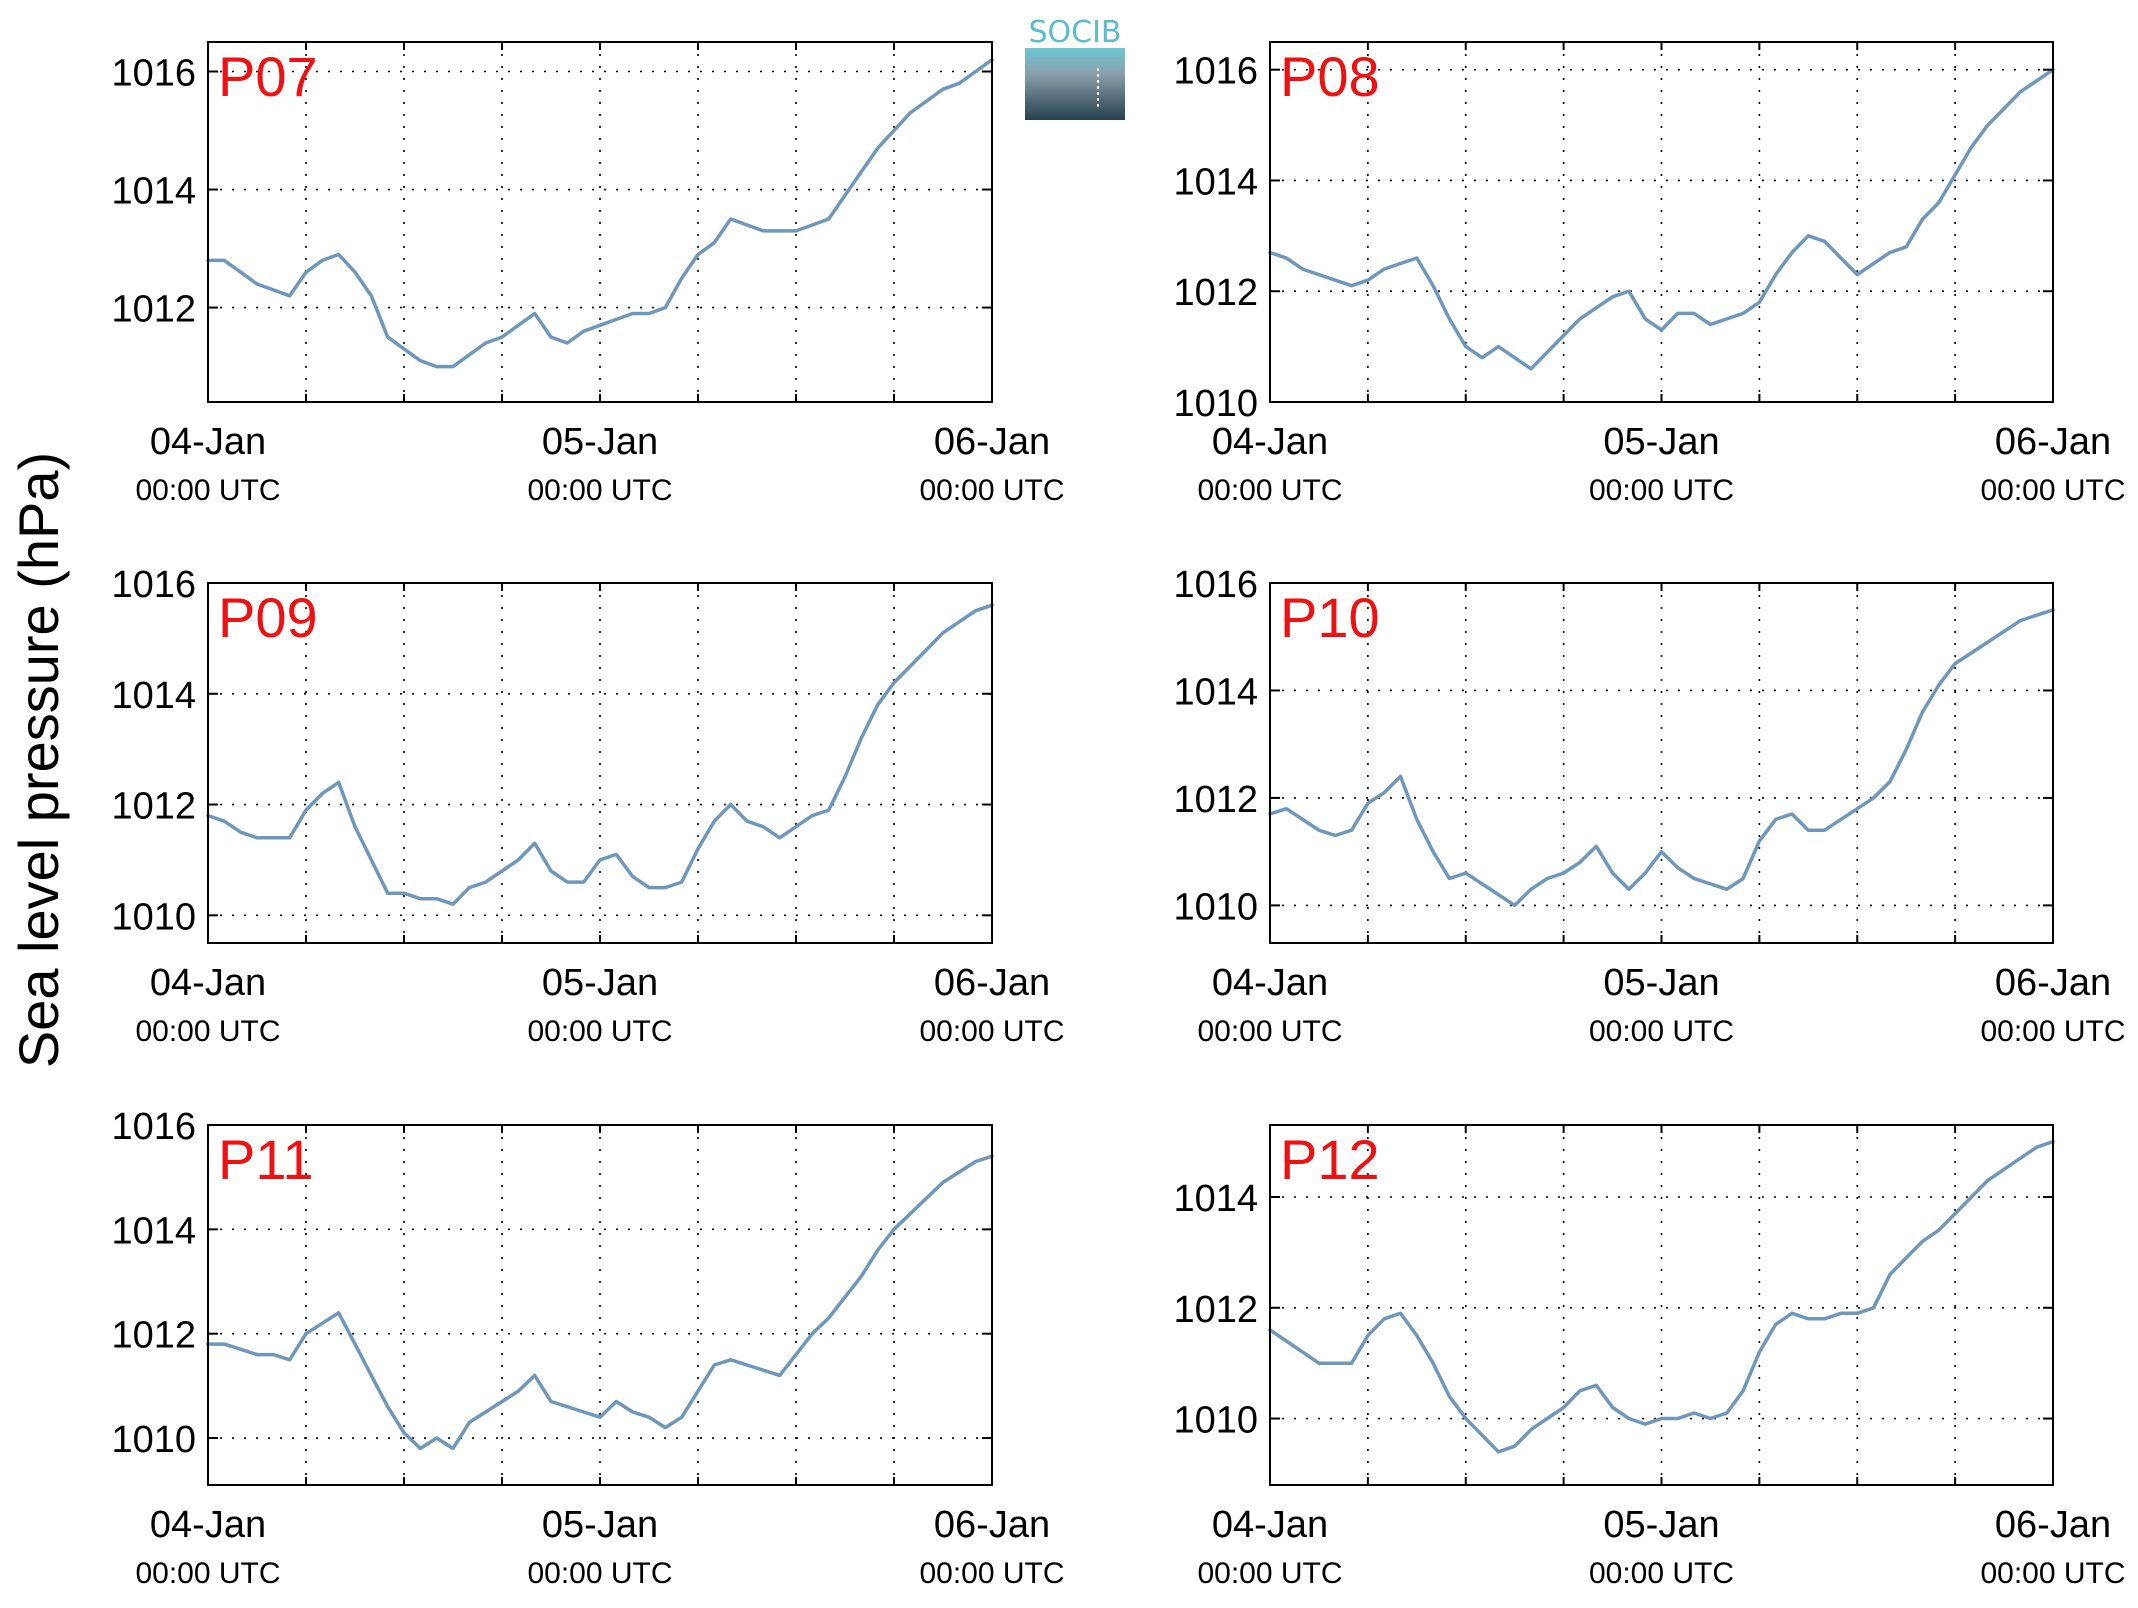 This screenshot has width=2138, height=1608. What do you see at coordinates (1330, 1159) in the screenshot?
I see `panel-label: P12` at bounding box center [1330, 1159].